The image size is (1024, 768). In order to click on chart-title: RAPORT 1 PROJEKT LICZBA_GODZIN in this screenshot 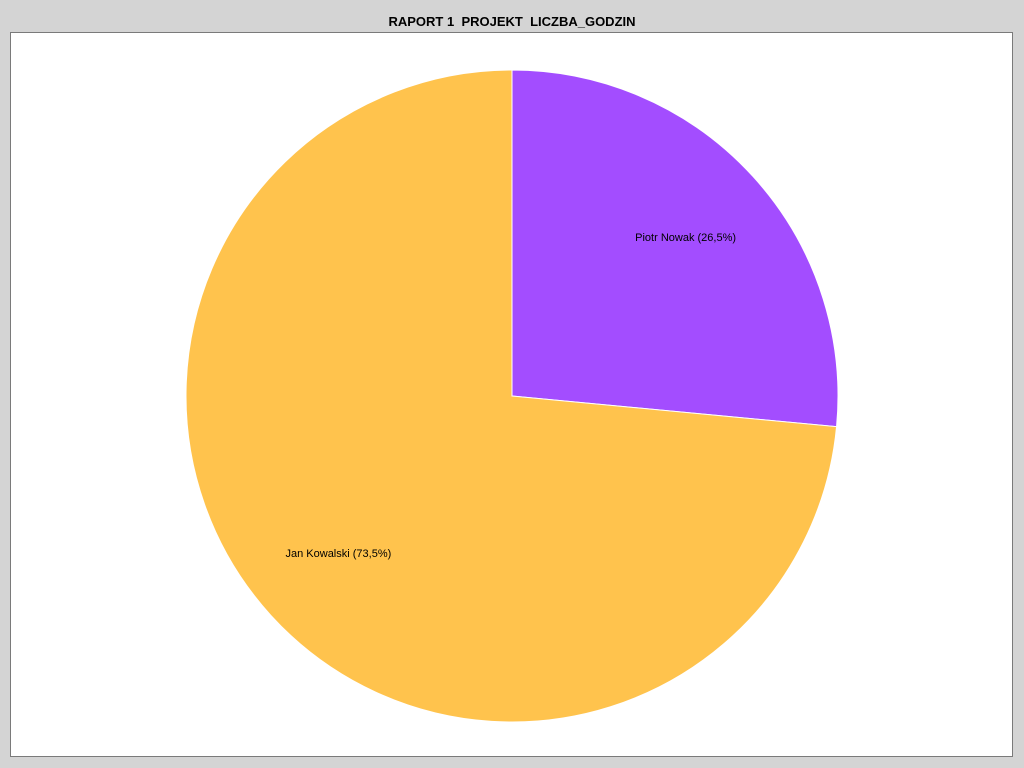, I will do `click(512, 21)`.